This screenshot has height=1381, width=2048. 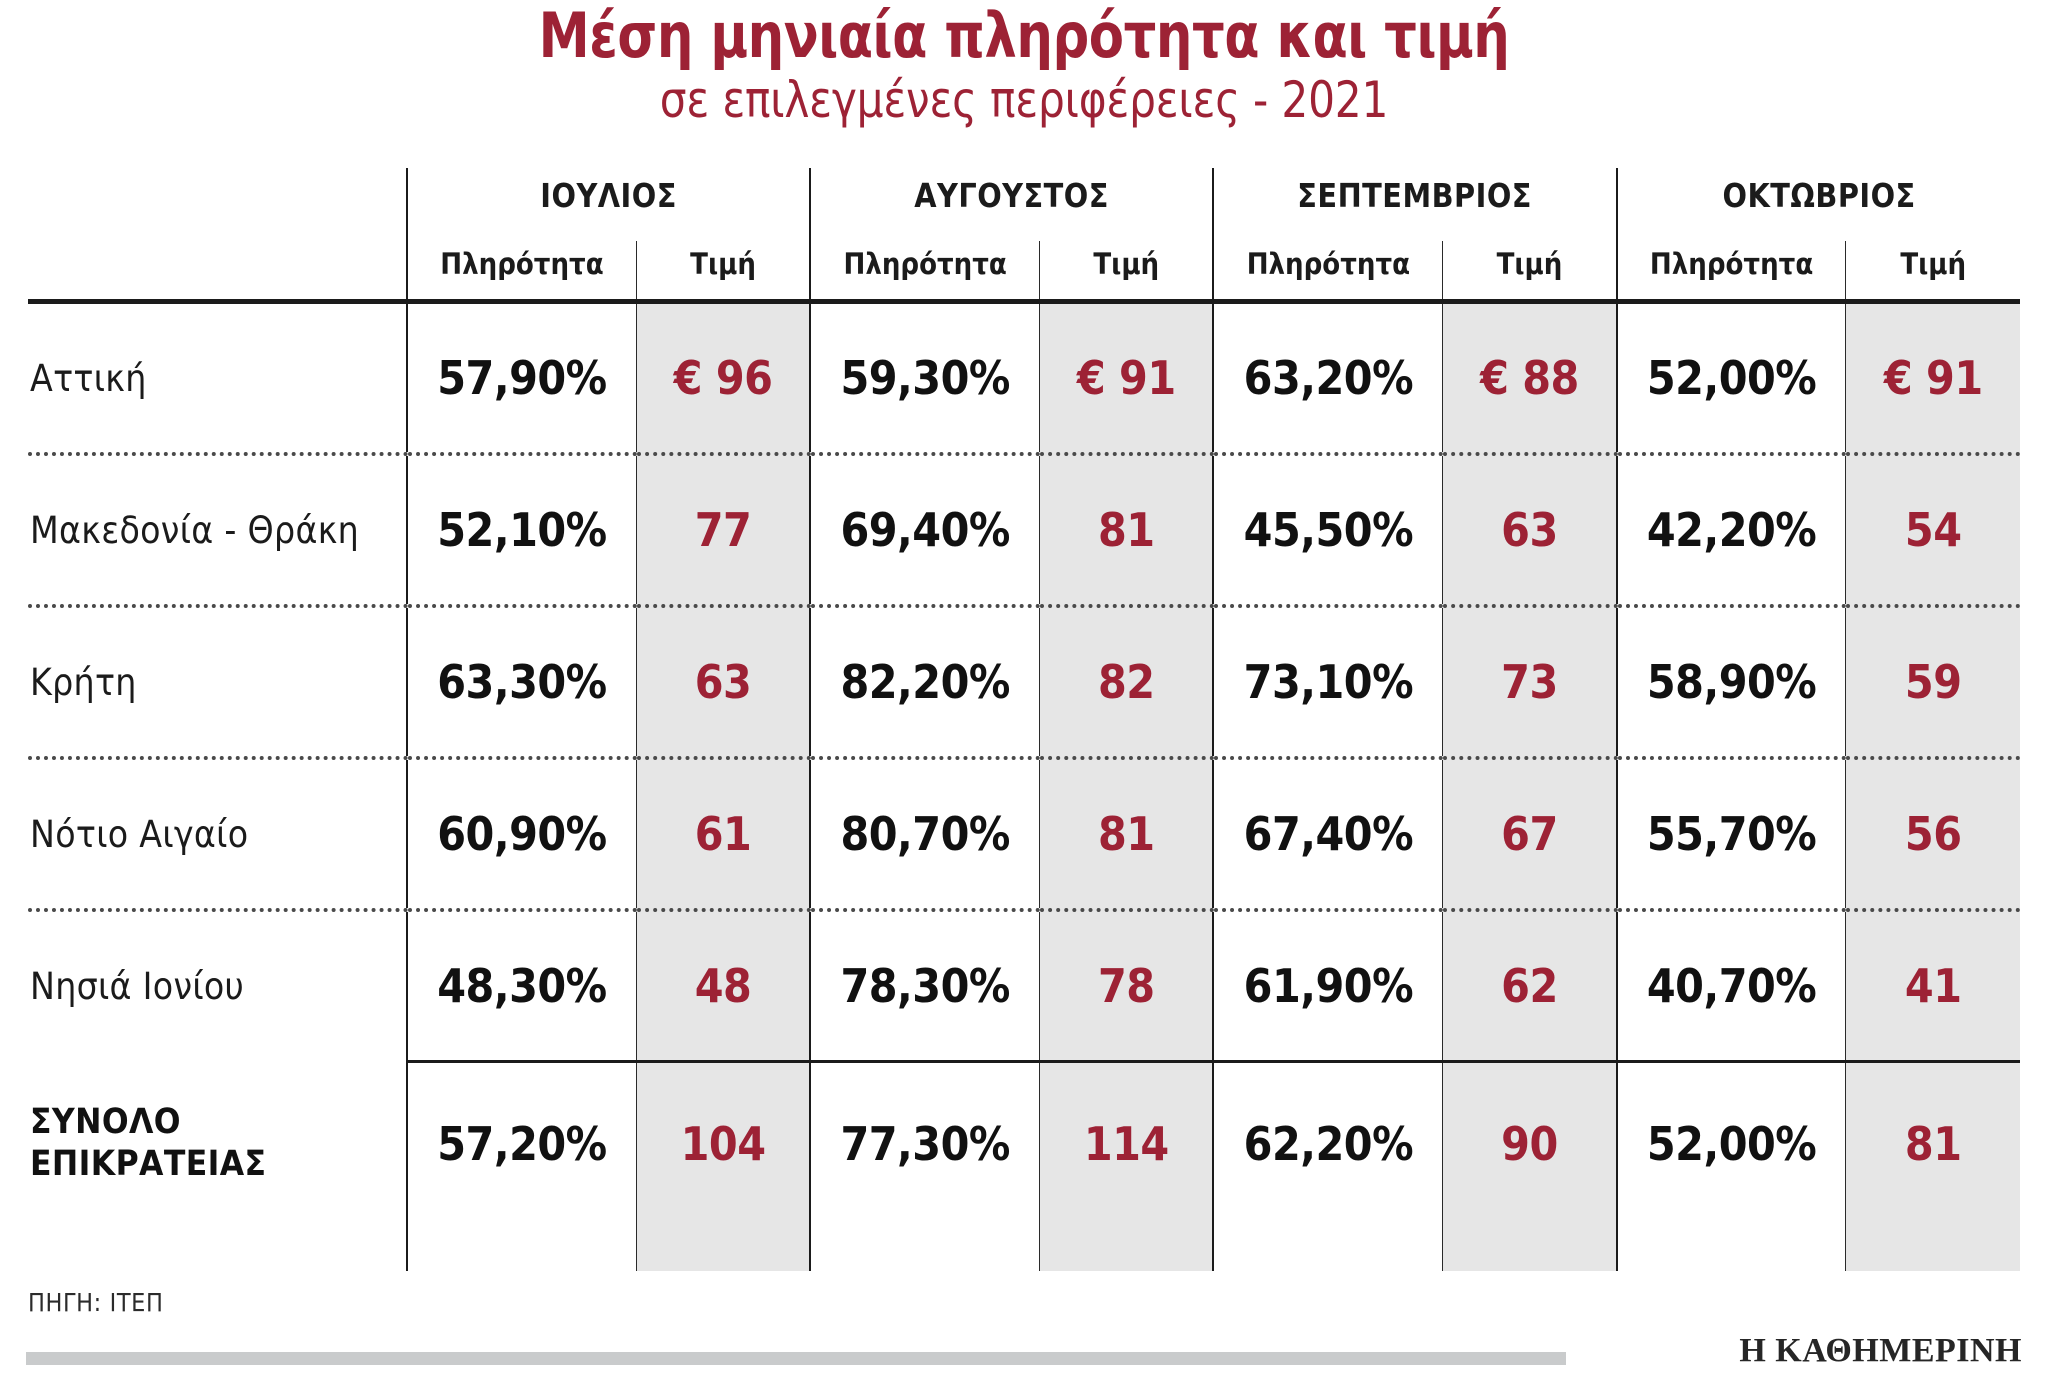 I want to click on page-title: Μέση μηνιαία πληρότητα και τιμή, so click(x=1024, y=36).